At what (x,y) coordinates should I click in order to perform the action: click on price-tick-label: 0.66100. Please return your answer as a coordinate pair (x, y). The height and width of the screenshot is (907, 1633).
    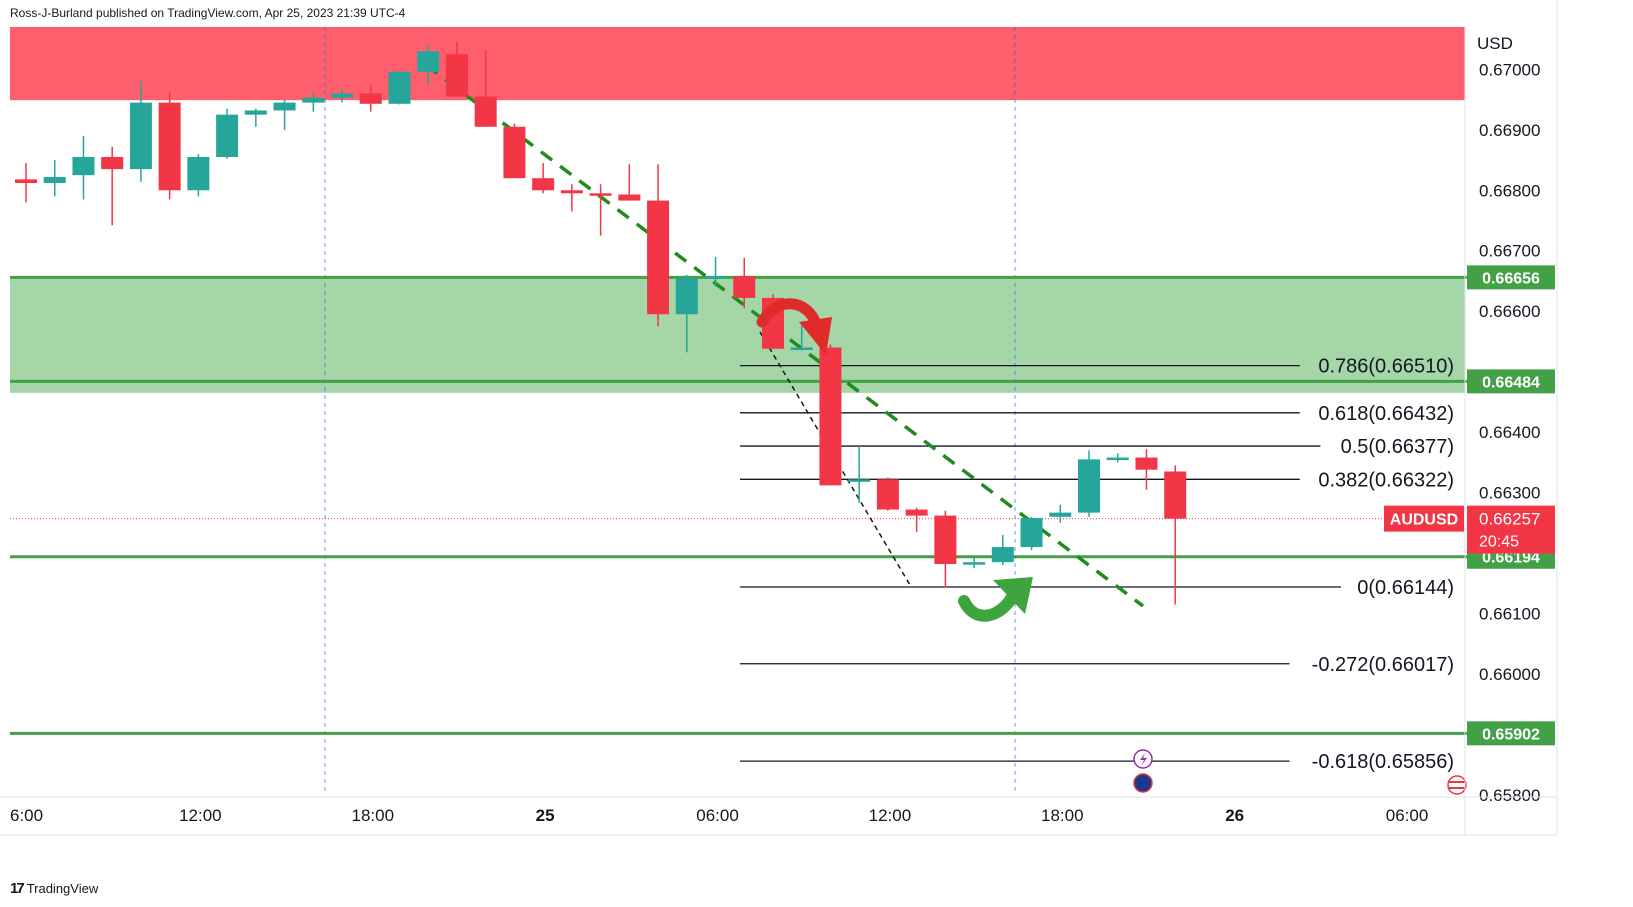
    Looking at the image, I should click on (1509, 614).